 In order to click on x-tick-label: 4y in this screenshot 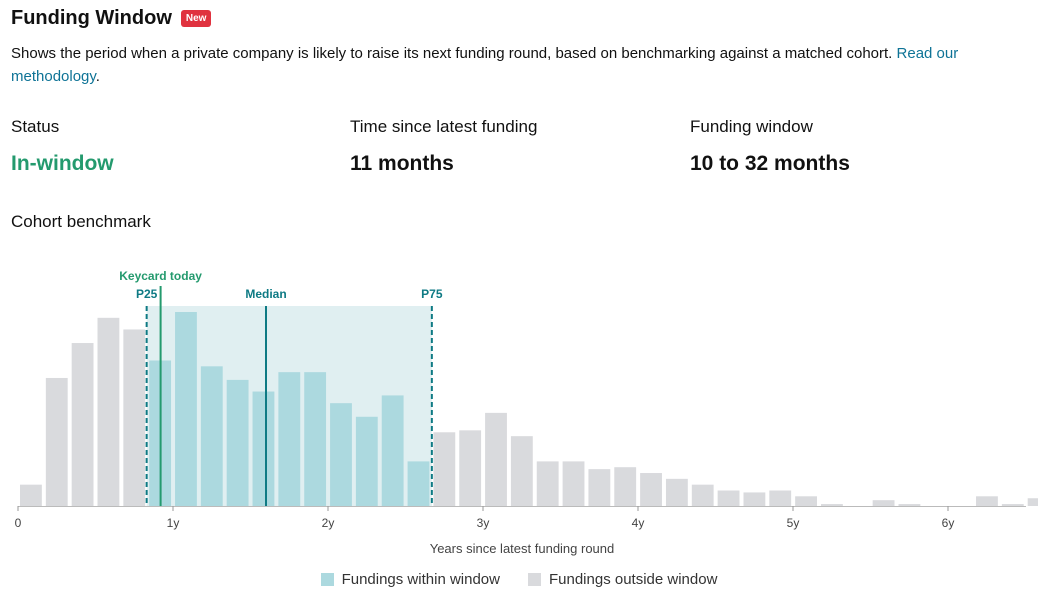, I will do `click(638, 523)`.